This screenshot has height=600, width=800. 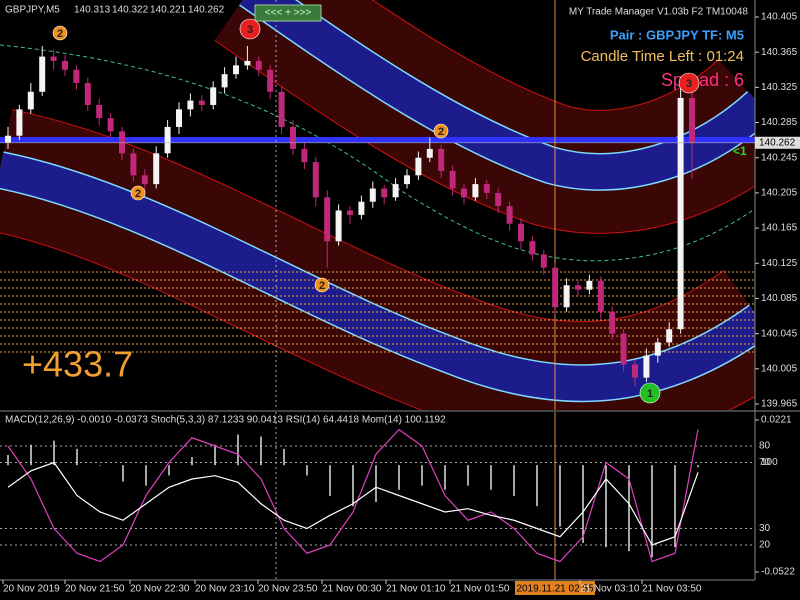 What do you see at coordinates (765, 545) in the screenshot?
I see `y-tick-label: 20` at bounding box center [765, 545].